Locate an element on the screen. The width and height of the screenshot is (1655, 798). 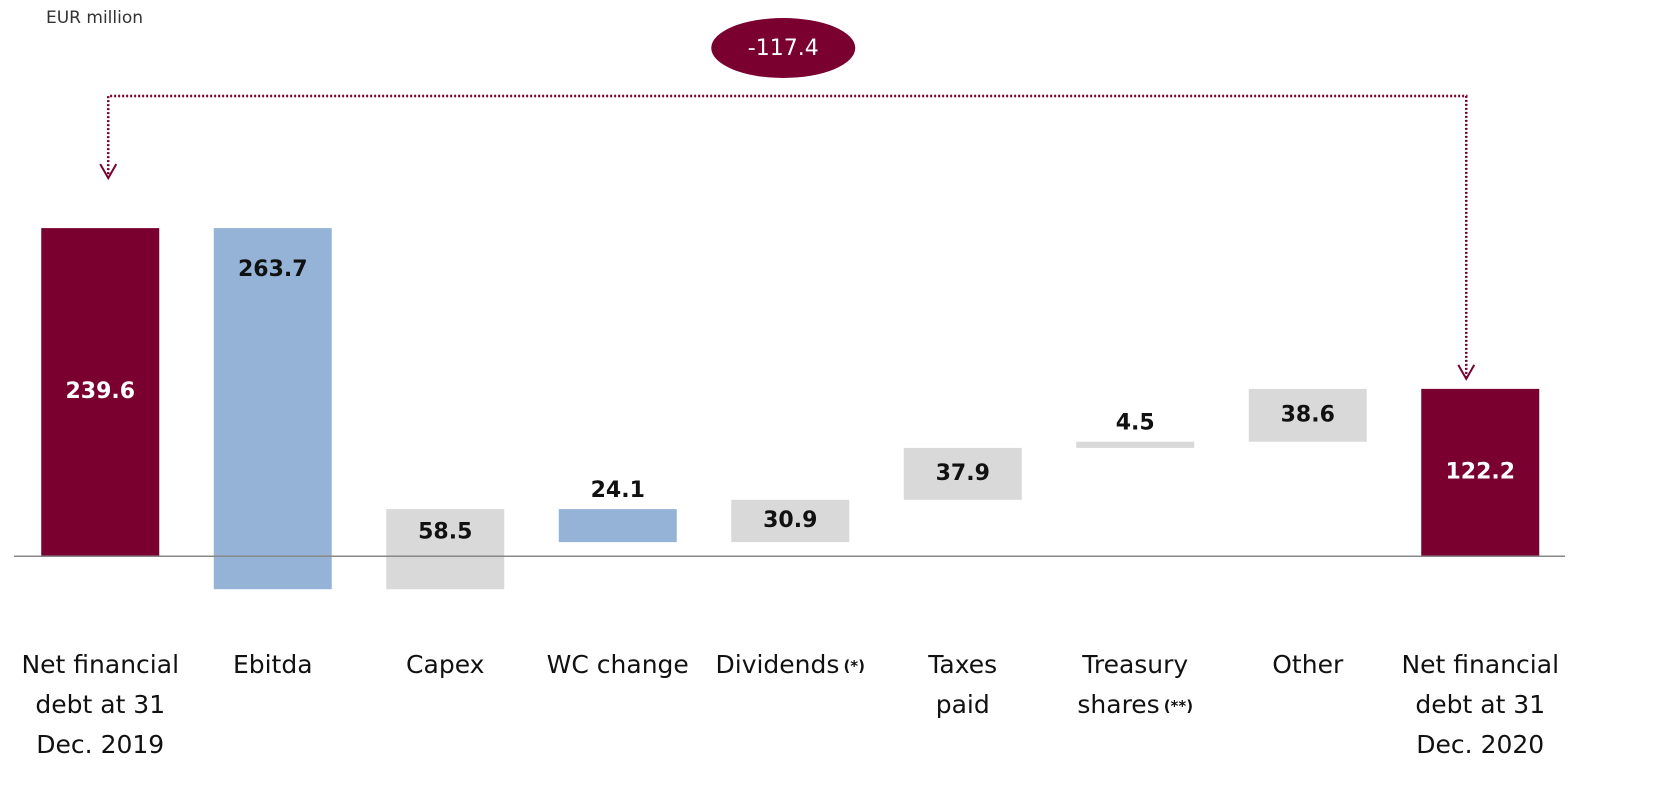
category-line: Capex is located at coordinates (445, 664).